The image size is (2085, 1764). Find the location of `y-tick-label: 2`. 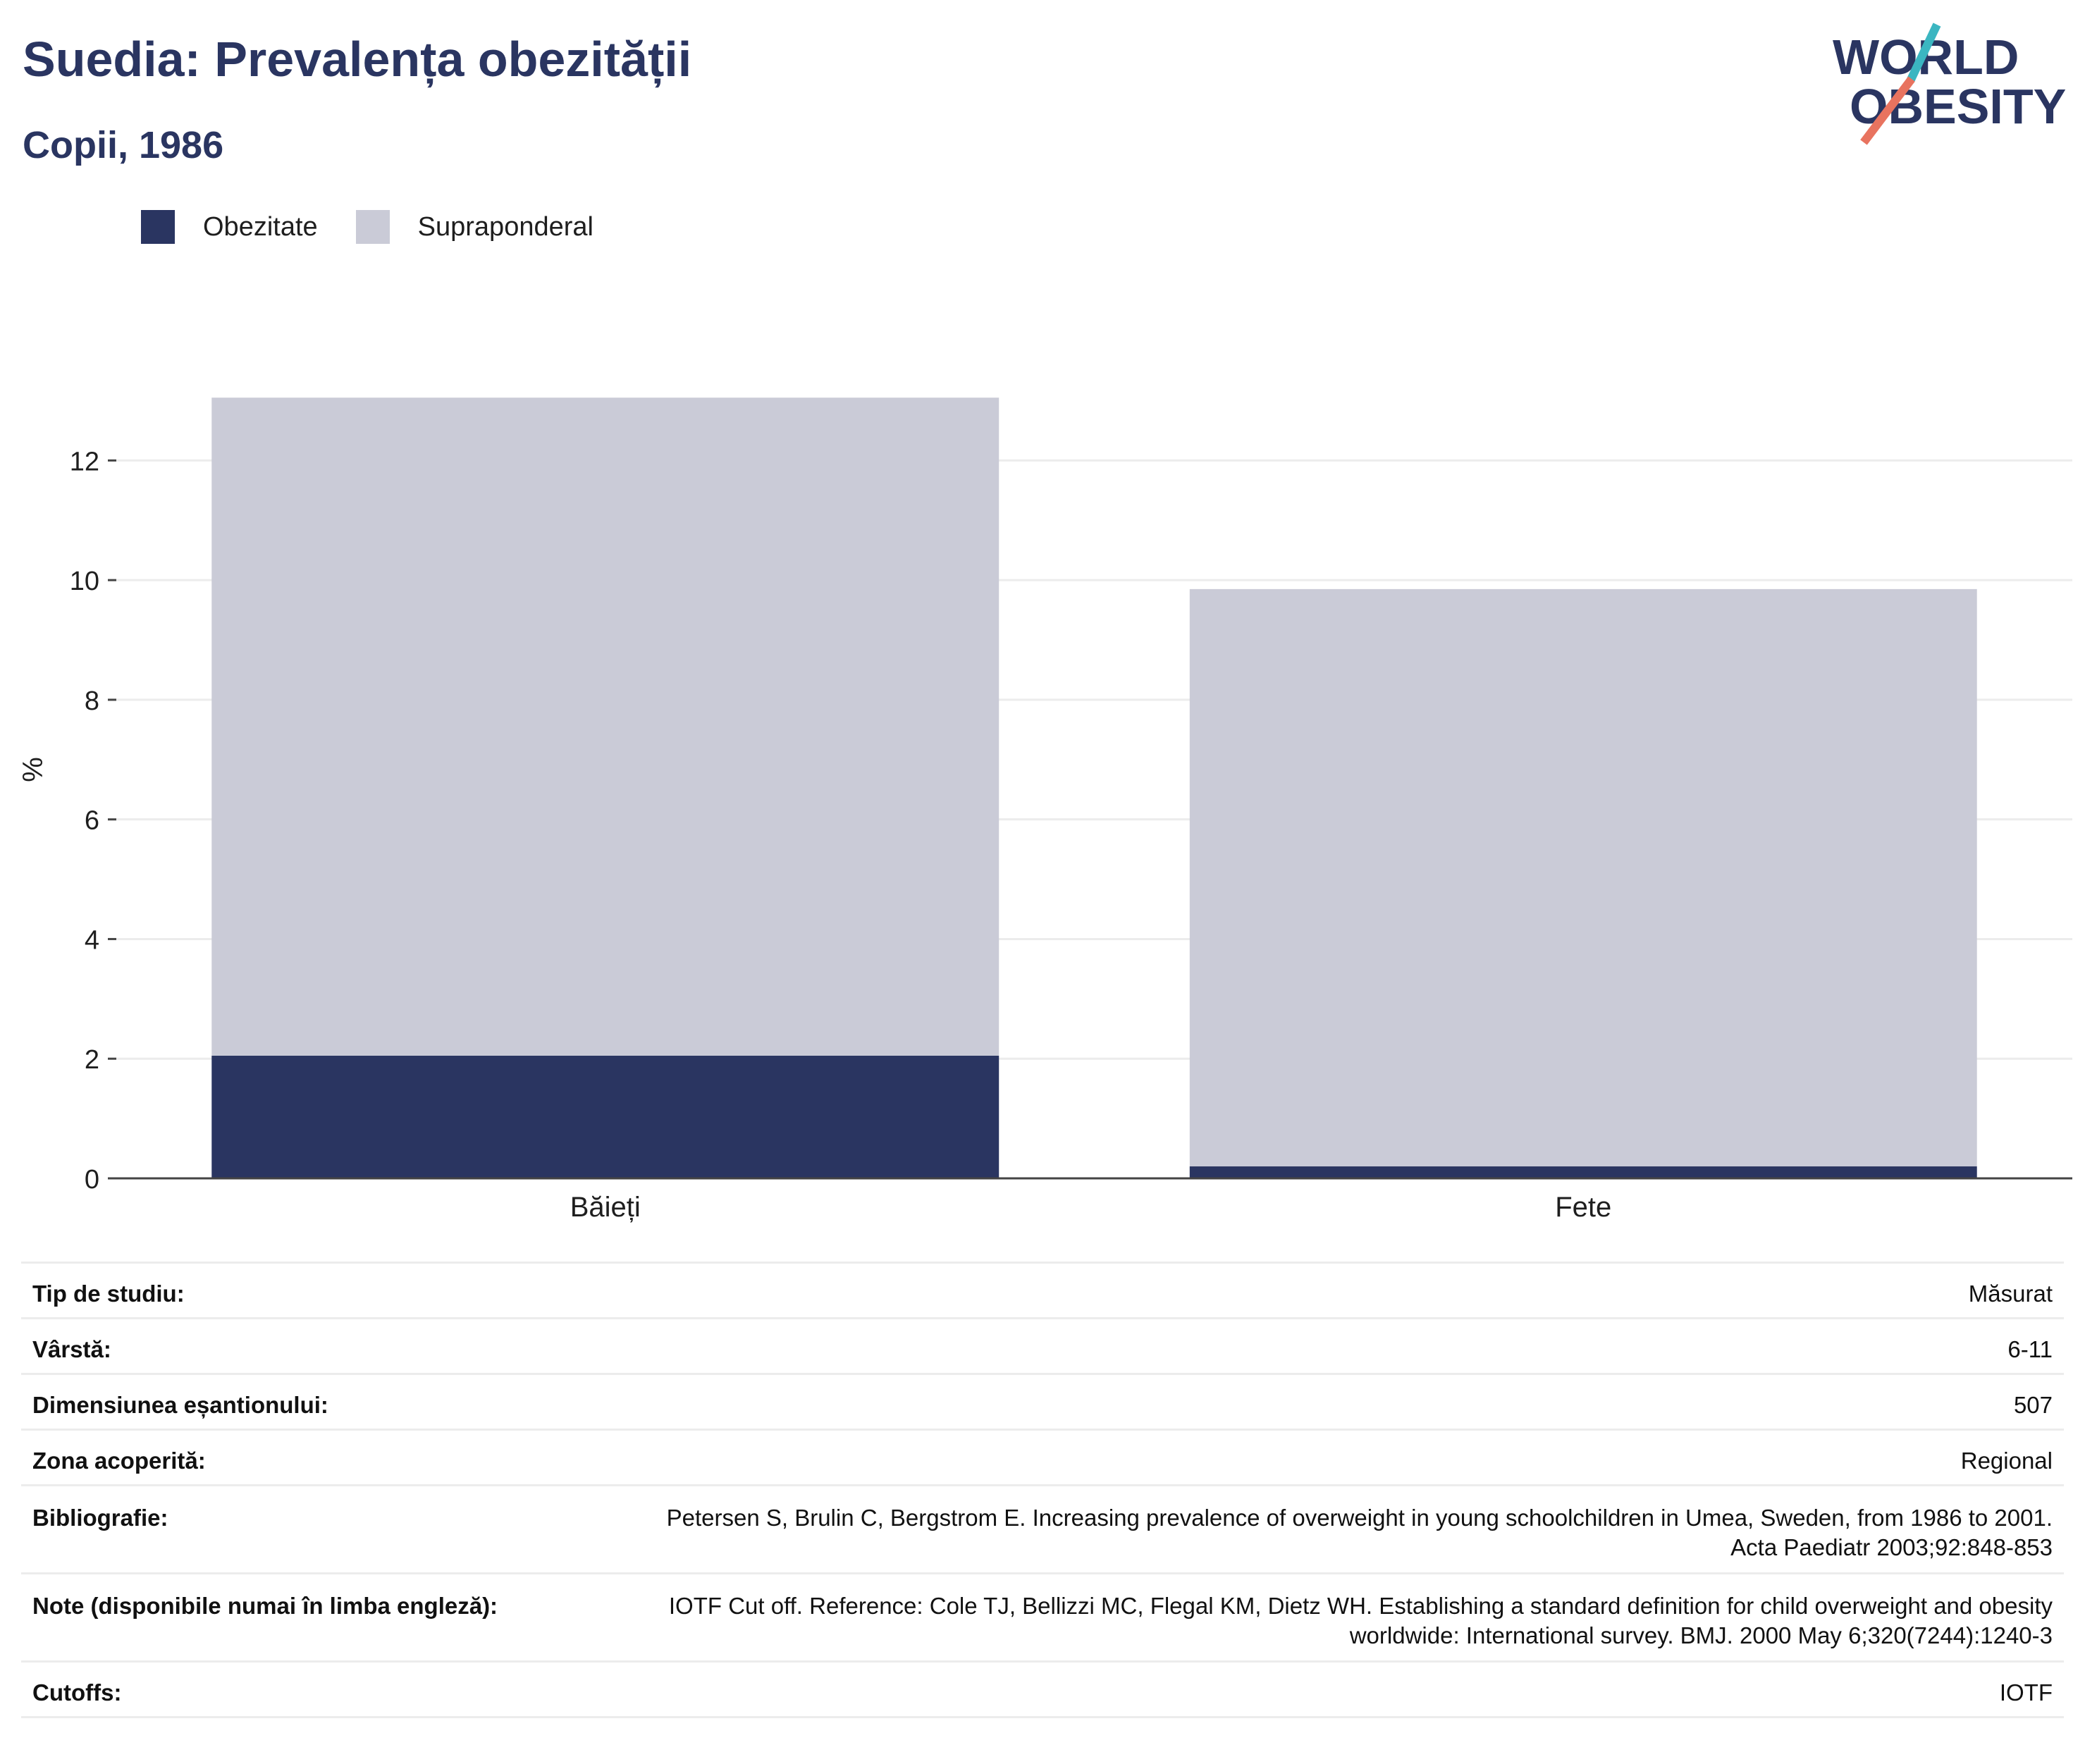

y-tick-label: 2 is located at coordinates (92, 1060).